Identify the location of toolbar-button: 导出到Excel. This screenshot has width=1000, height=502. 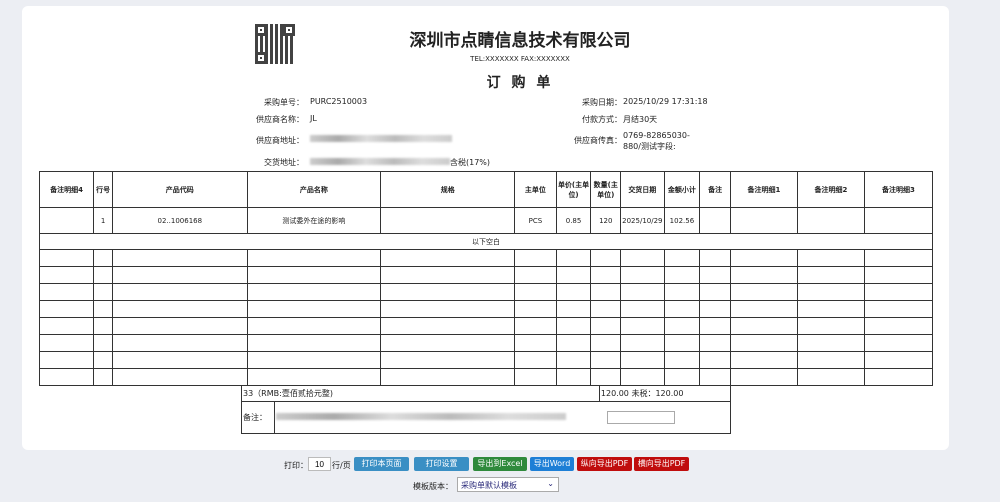
(500, 464).